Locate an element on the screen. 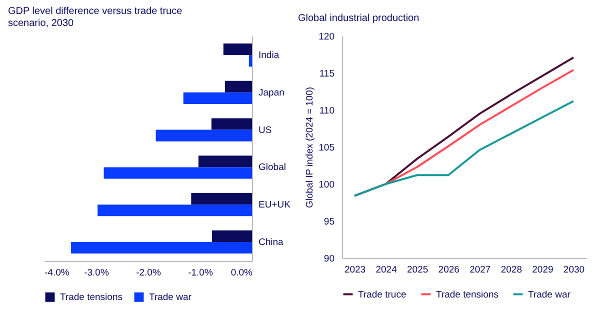  y-tick-label: India is located at coordinates (269, 56).